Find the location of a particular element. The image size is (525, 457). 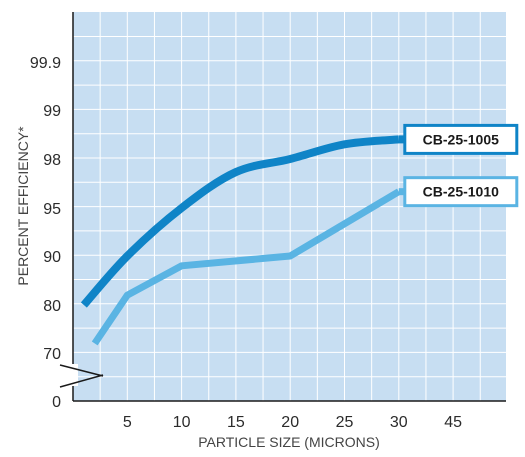

y-tick-label: 0 is located at coordinates (56, 402).